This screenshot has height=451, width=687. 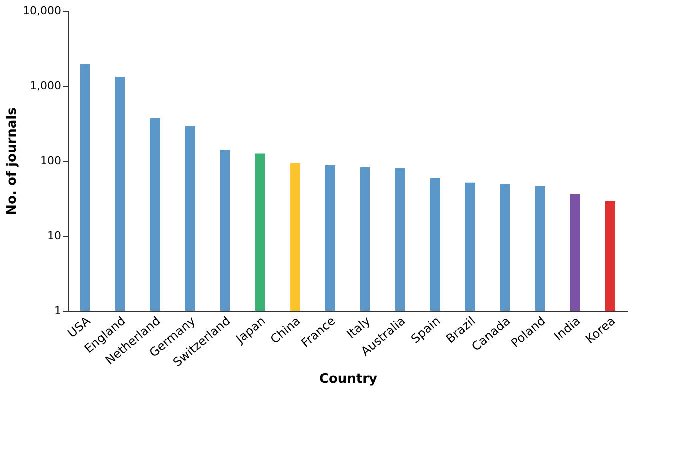 I want to click on y-tick-label: 1, so click(x=58, y=311).